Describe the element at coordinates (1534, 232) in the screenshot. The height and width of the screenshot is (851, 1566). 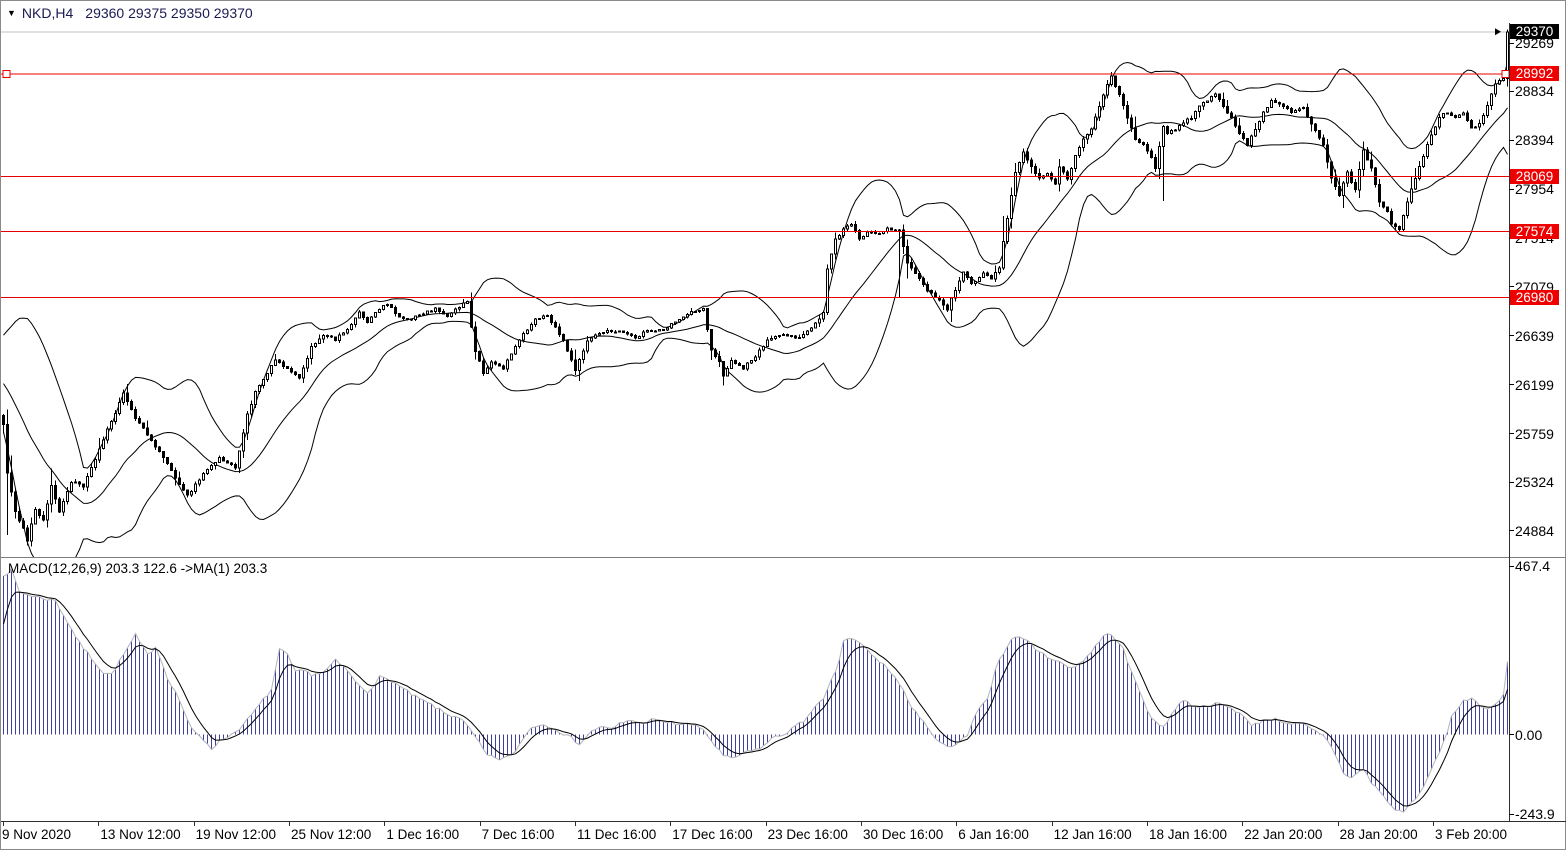
I see `price-level-badge: 27574` at that location.